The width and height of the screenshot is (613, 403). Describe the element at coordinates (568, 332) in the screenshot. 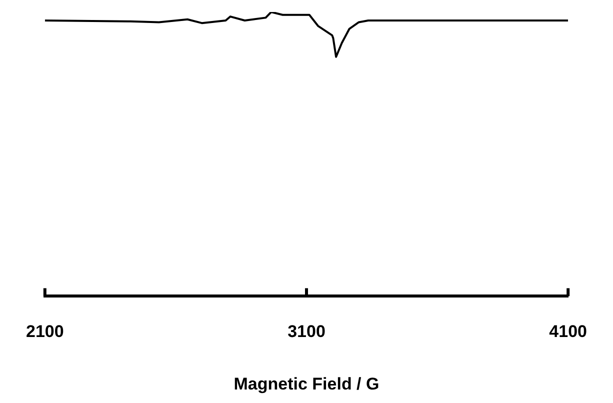

I see `x-tick-label: 4100` at that location.